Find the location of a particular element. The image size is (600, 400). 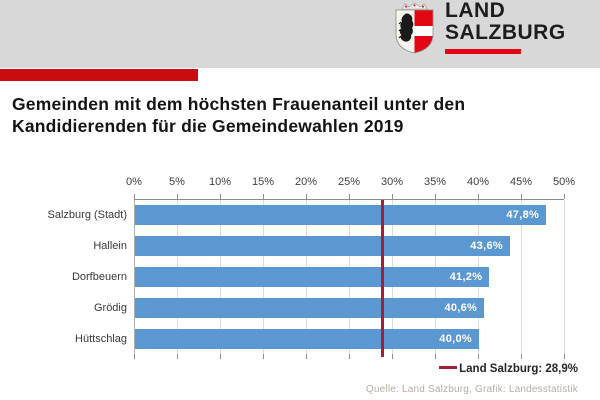

lion-glyph is located at coordinates (406, 27).